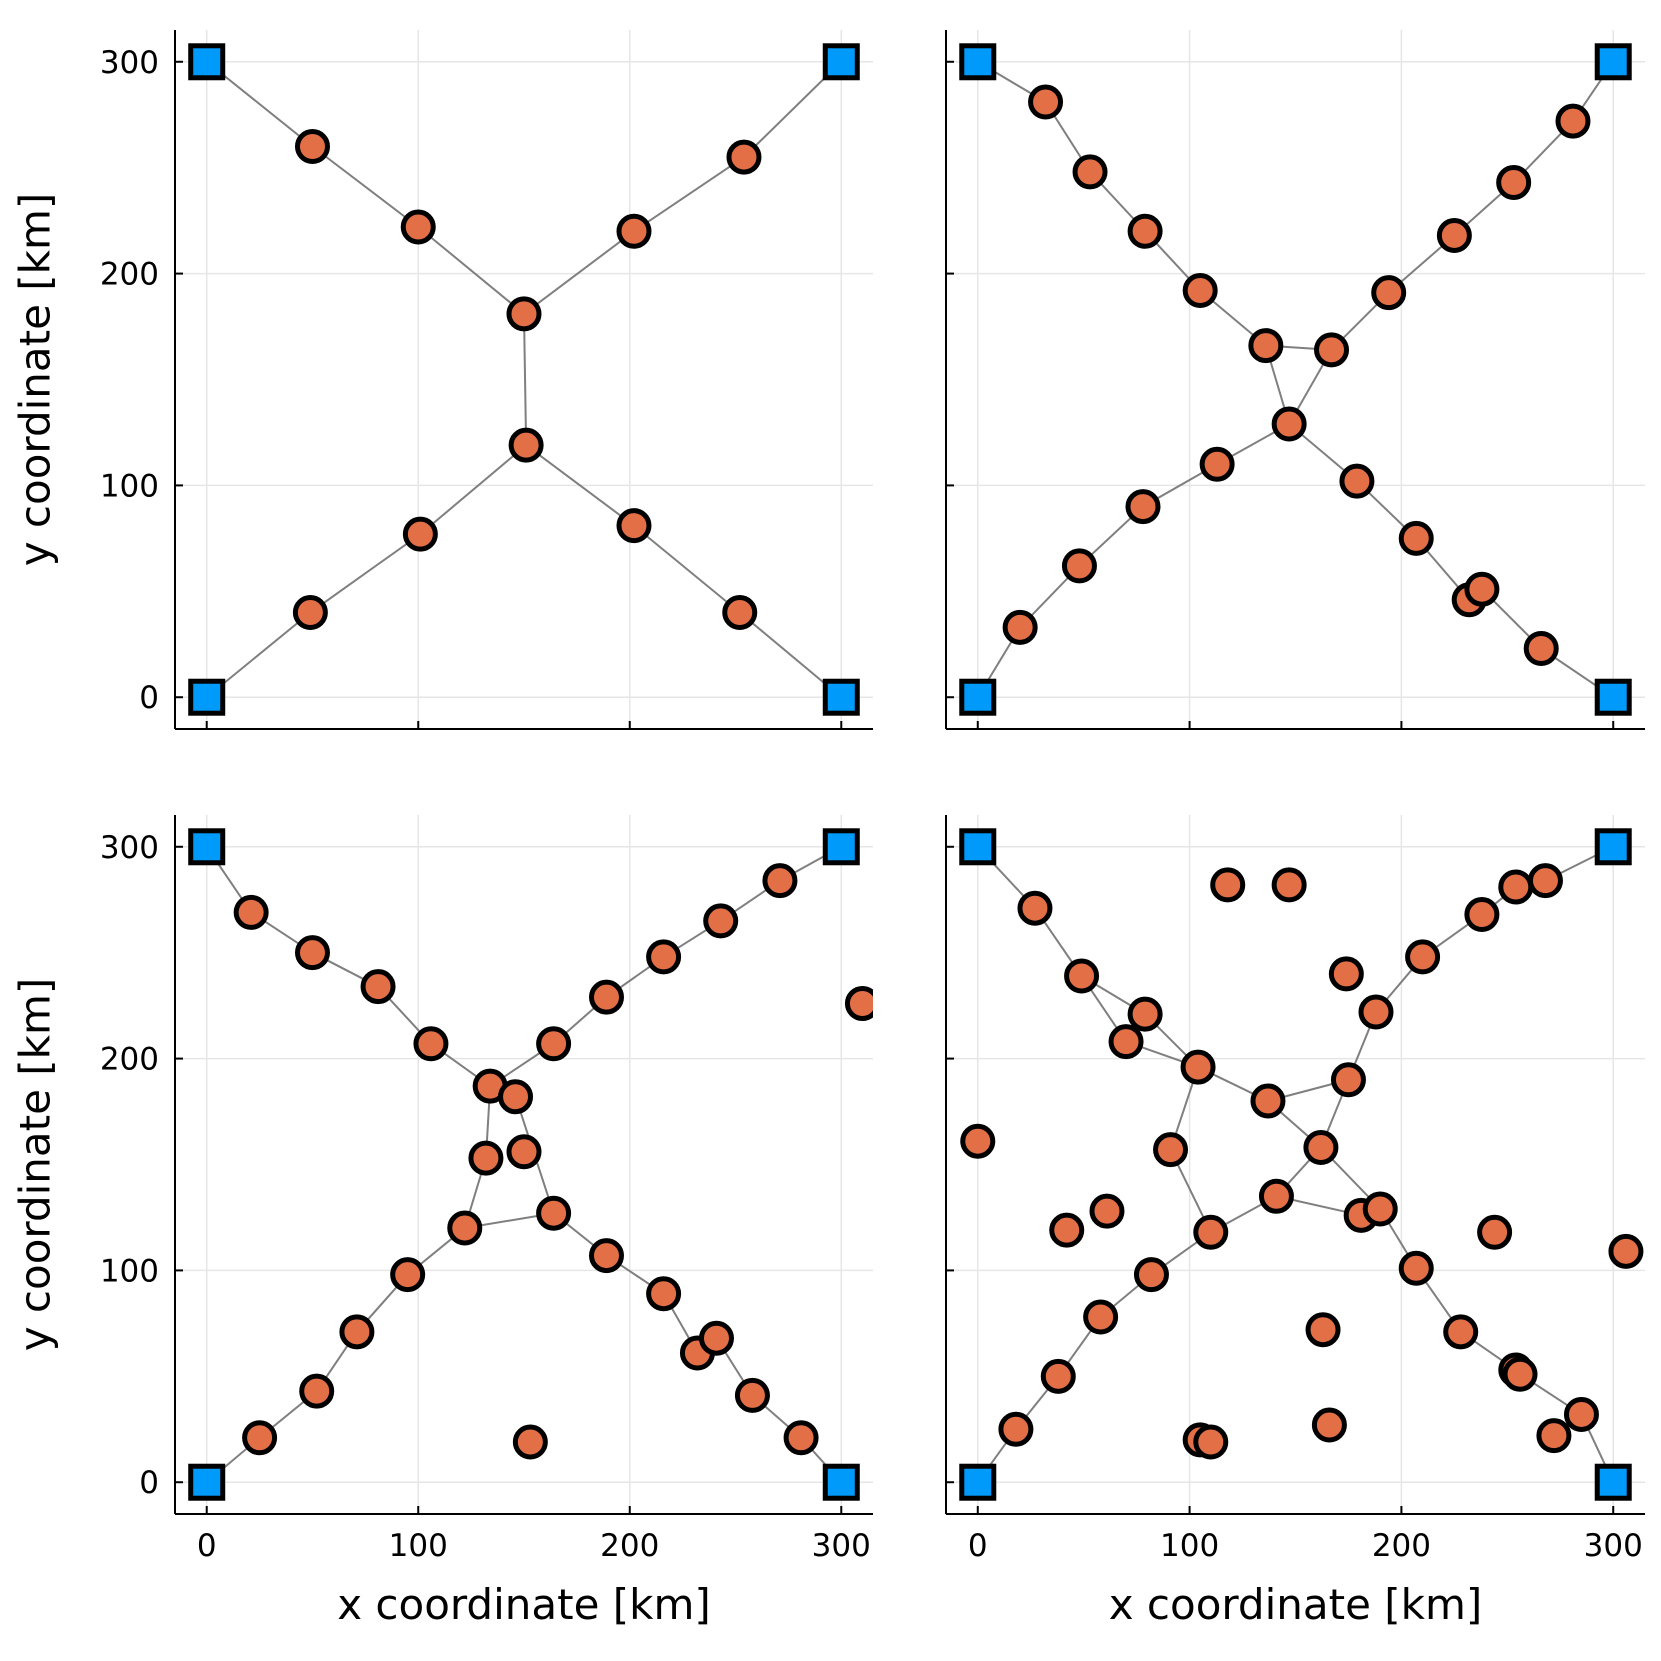 This screenshot has height=1661, width=1661. Describe the element at coordinates (1296, 1604) in the screenshot. I see `x-axis-title: x coordinate [km]` at that location.